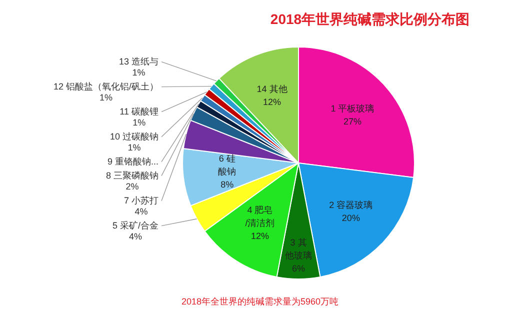  What do you see at coordinates (351, 218) in the screenshot?
I see `data-label: 20%` at bounding box center [351, 218].